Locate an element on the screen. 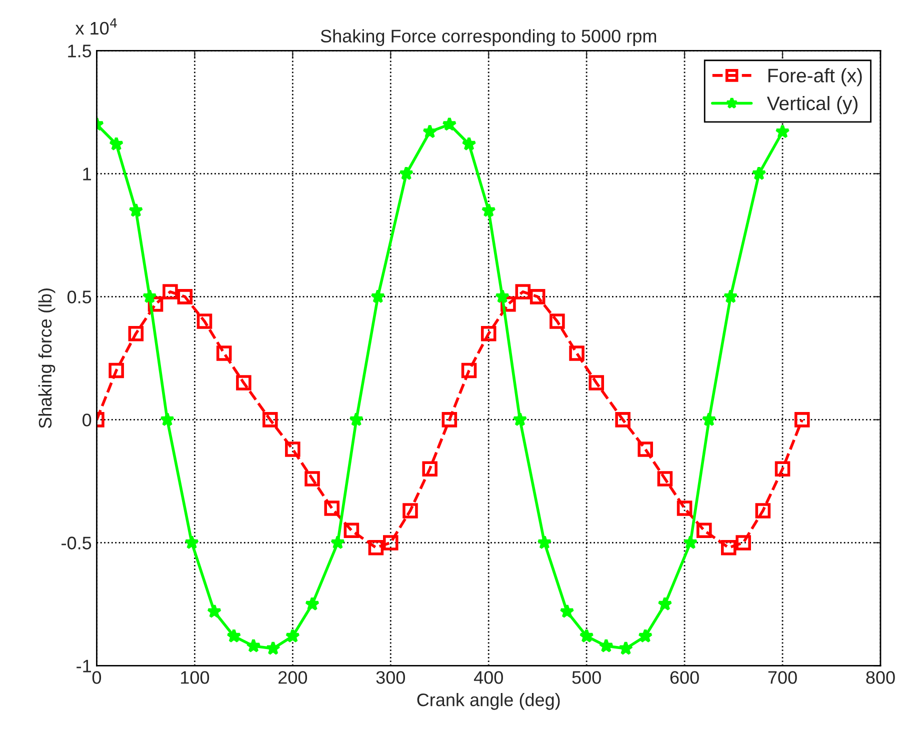 The height and width of the screenshot is (734, 904). text: x 10$^{4}$ is located at coordinates (96, 26).